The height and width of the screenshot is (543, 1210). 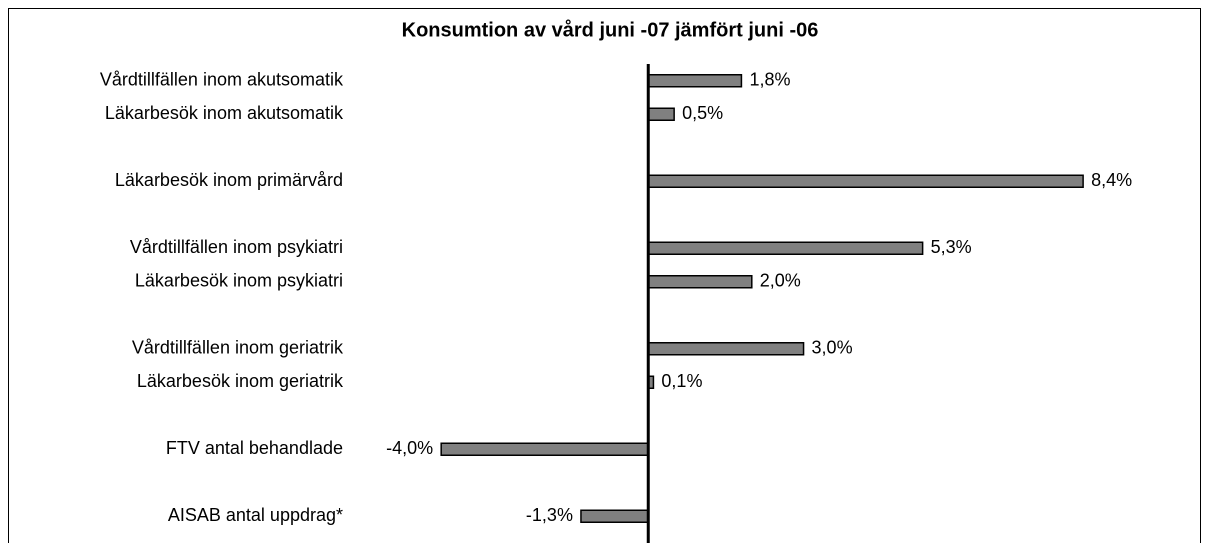 I want to click on data-label: 1,8%, so click(x=769, y=80).